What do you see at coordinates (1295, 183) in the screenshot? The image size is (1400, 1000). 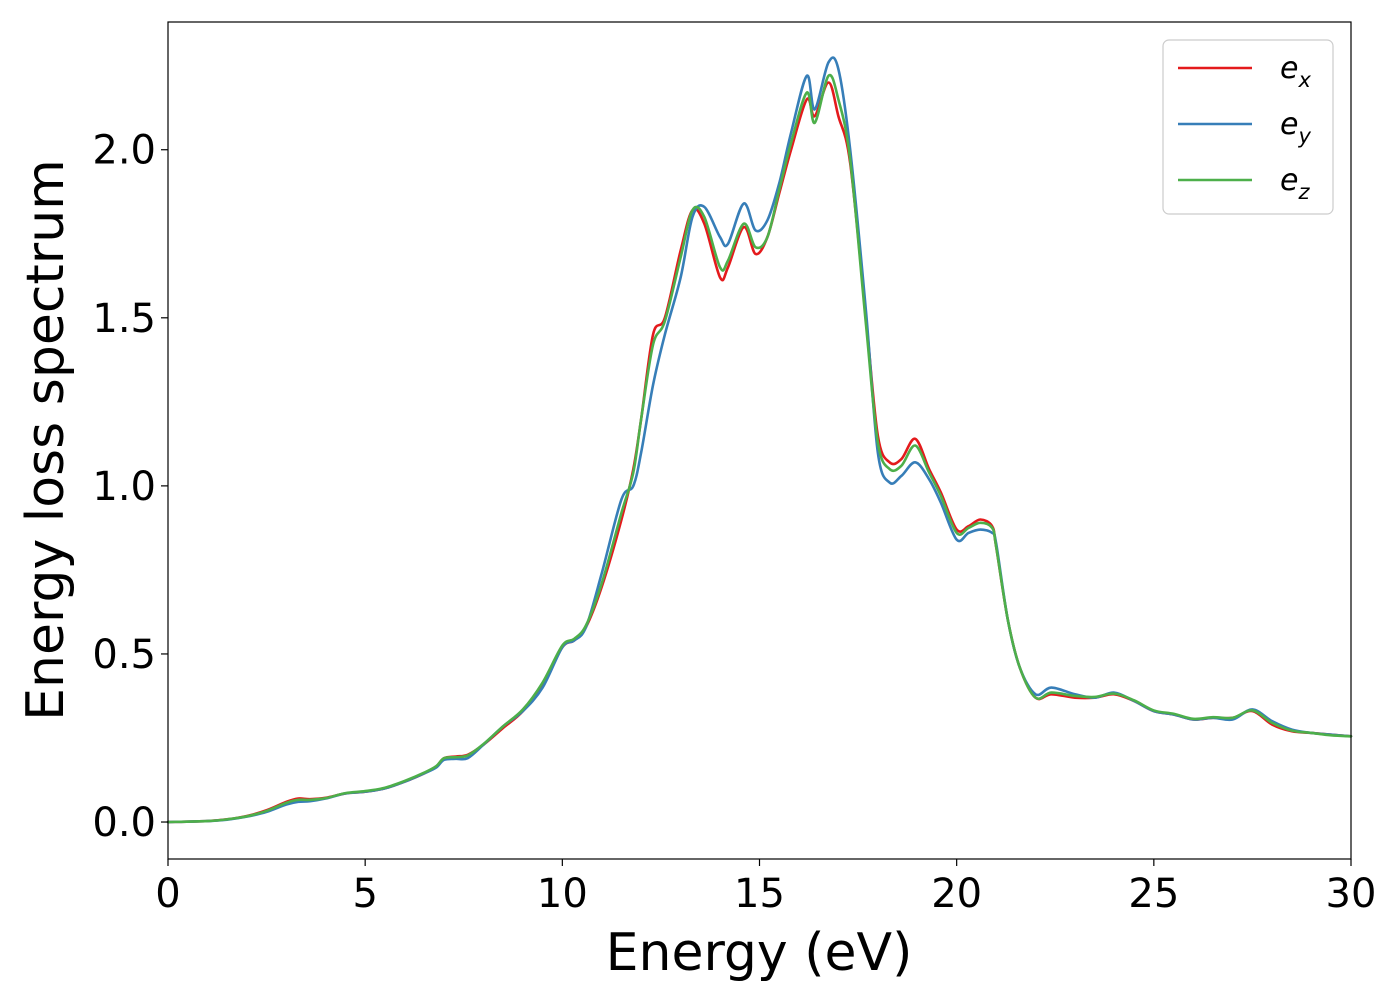 I see `legend-label-ez: ez` at bounding box center [1295, 183].